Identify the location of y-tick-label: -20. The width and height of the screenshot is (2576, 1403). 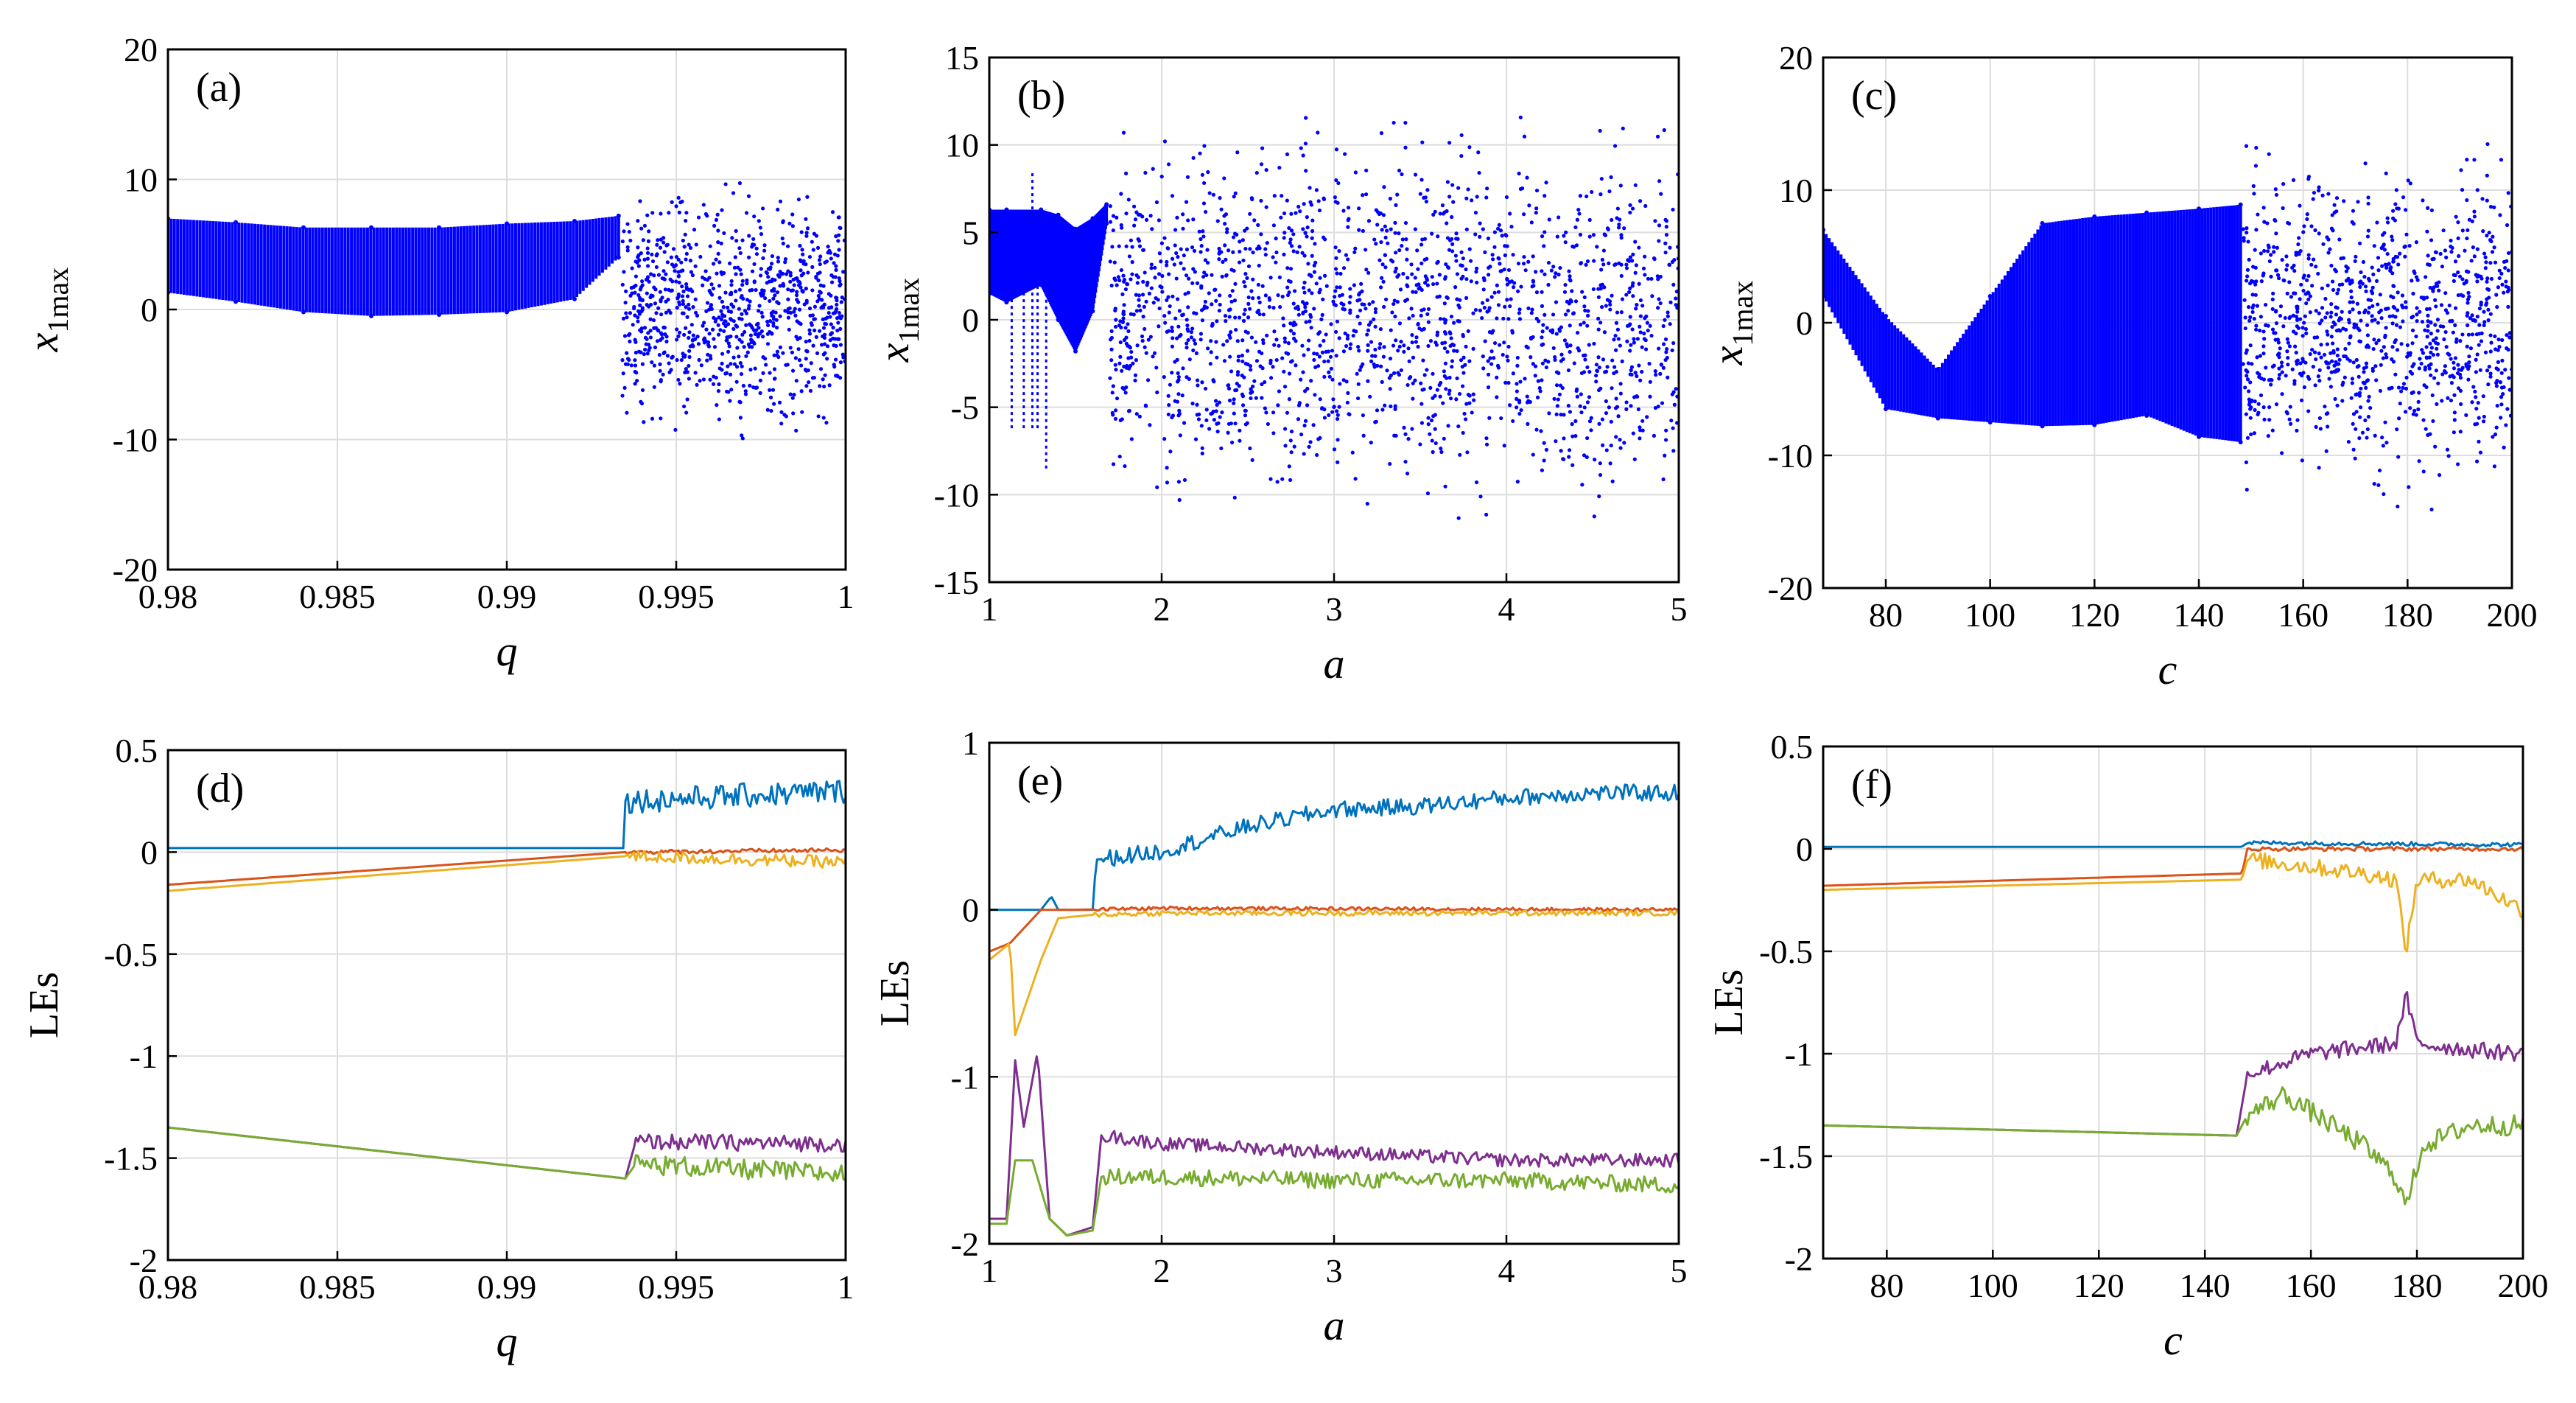
(1791, 588).